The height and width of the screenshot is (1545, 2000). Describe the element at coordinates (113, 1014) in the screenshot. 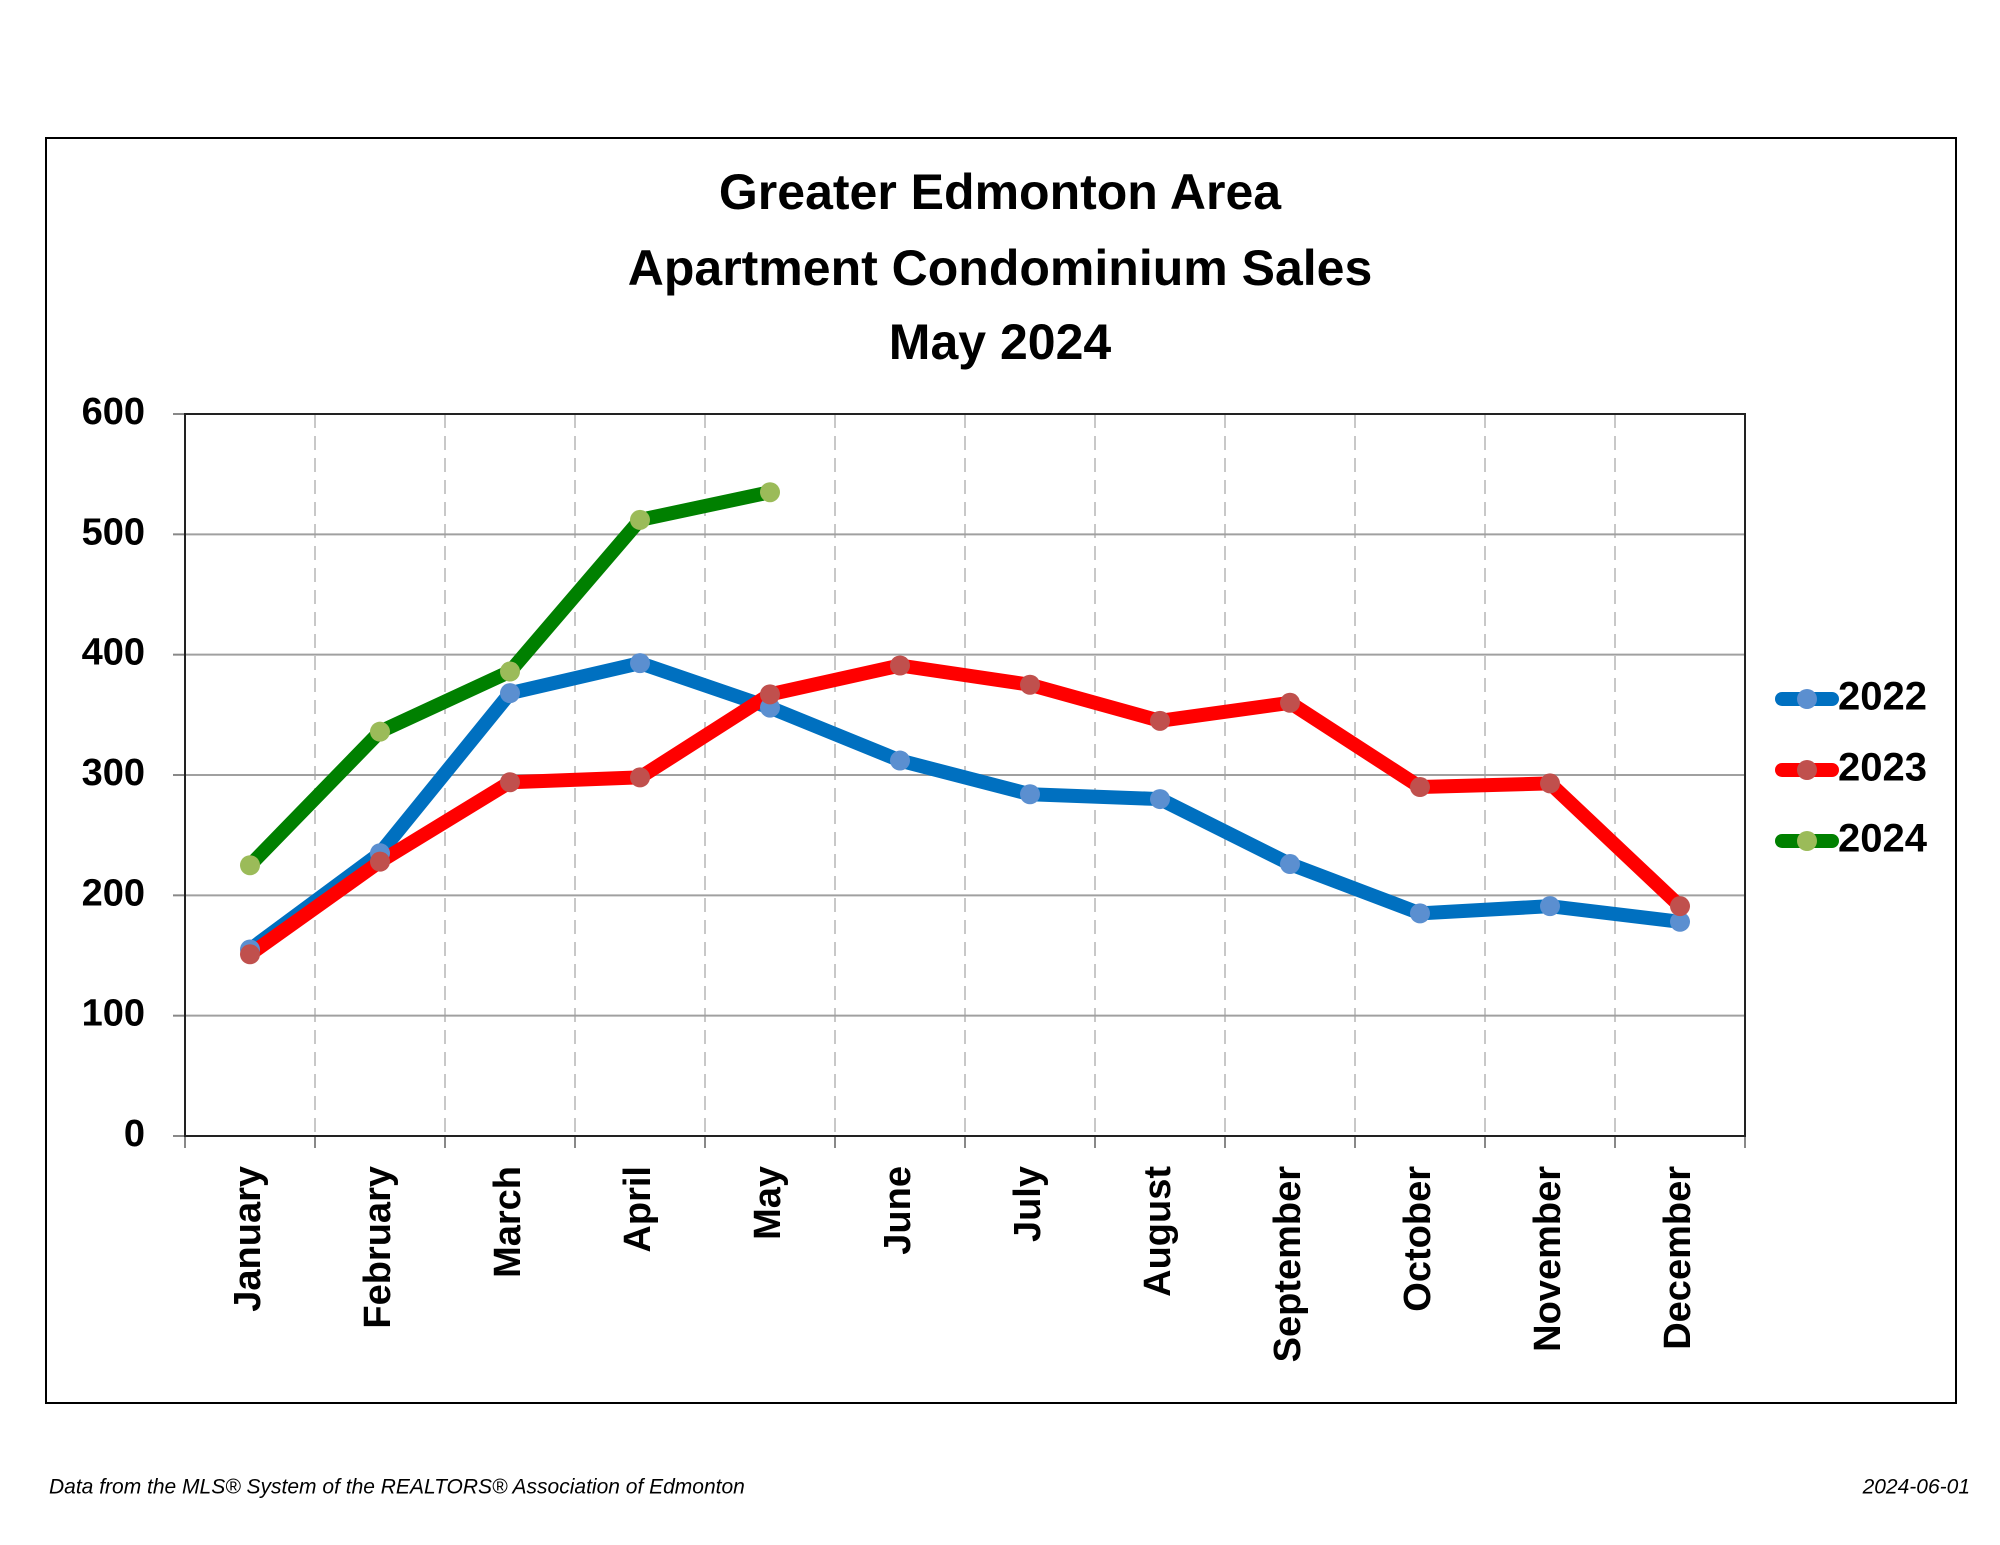

I see `y-tick-label: 100` at that location.